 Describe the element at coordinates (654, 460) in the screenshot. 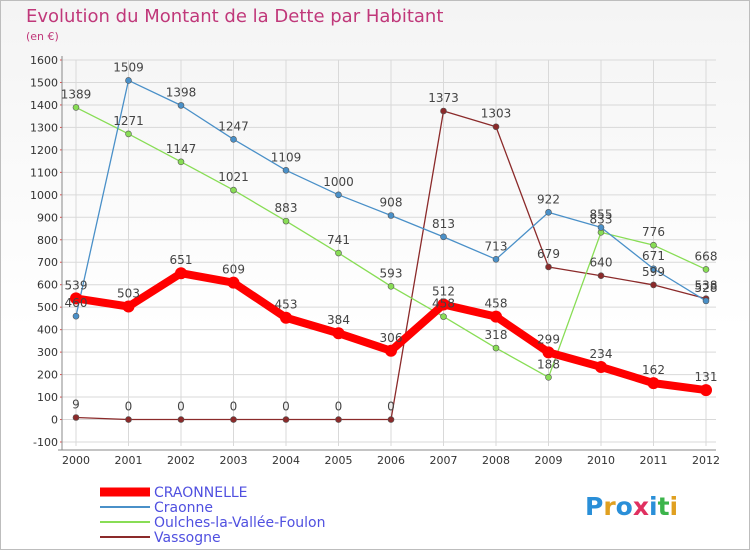

I see `x-tick-label: 2011` at that location.